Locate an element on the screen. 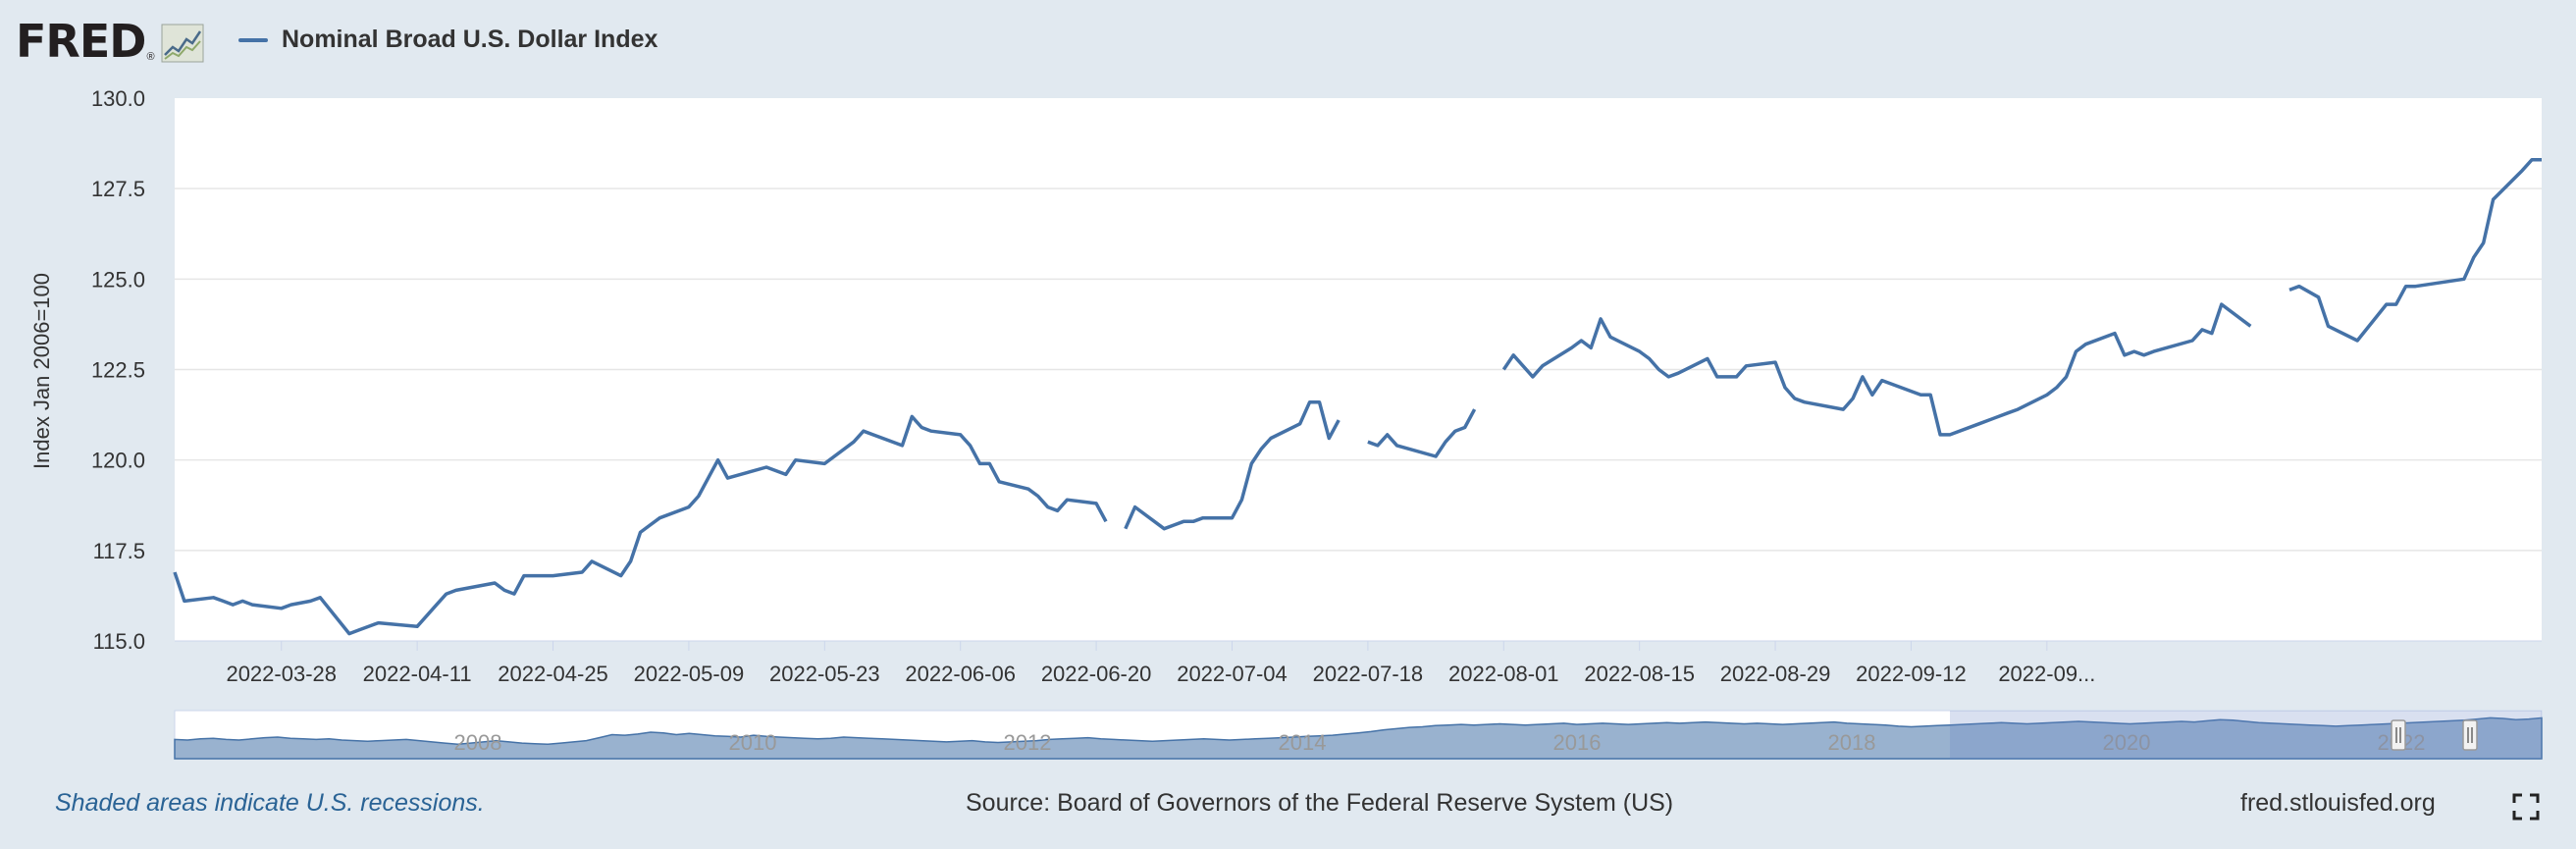 This screenshot has height=849, width=2576. navigator-label: 2014 is located at coordinates (1303, 742).